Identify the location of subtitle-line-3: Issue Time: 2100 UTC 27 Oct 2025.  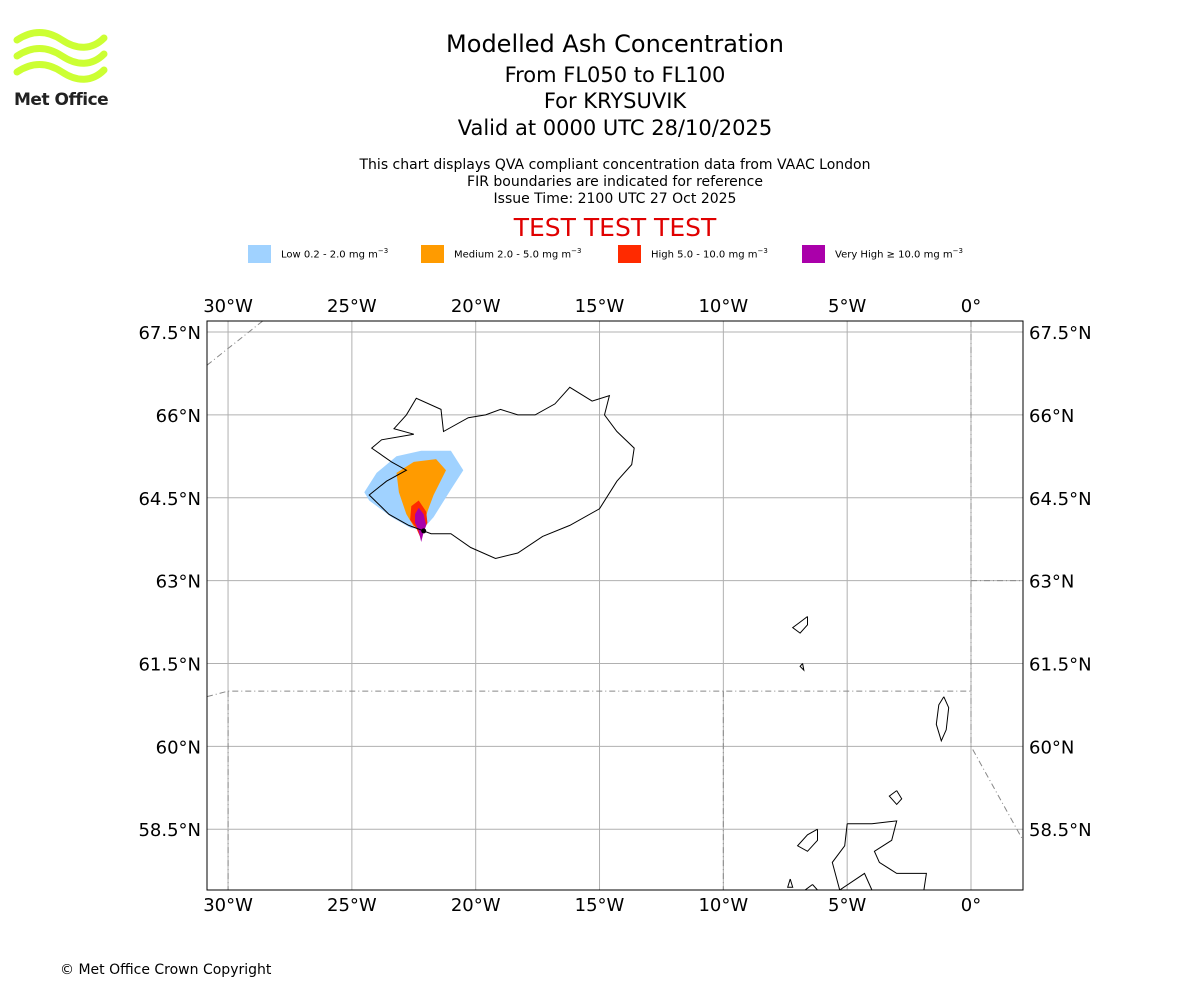
(615, 199).